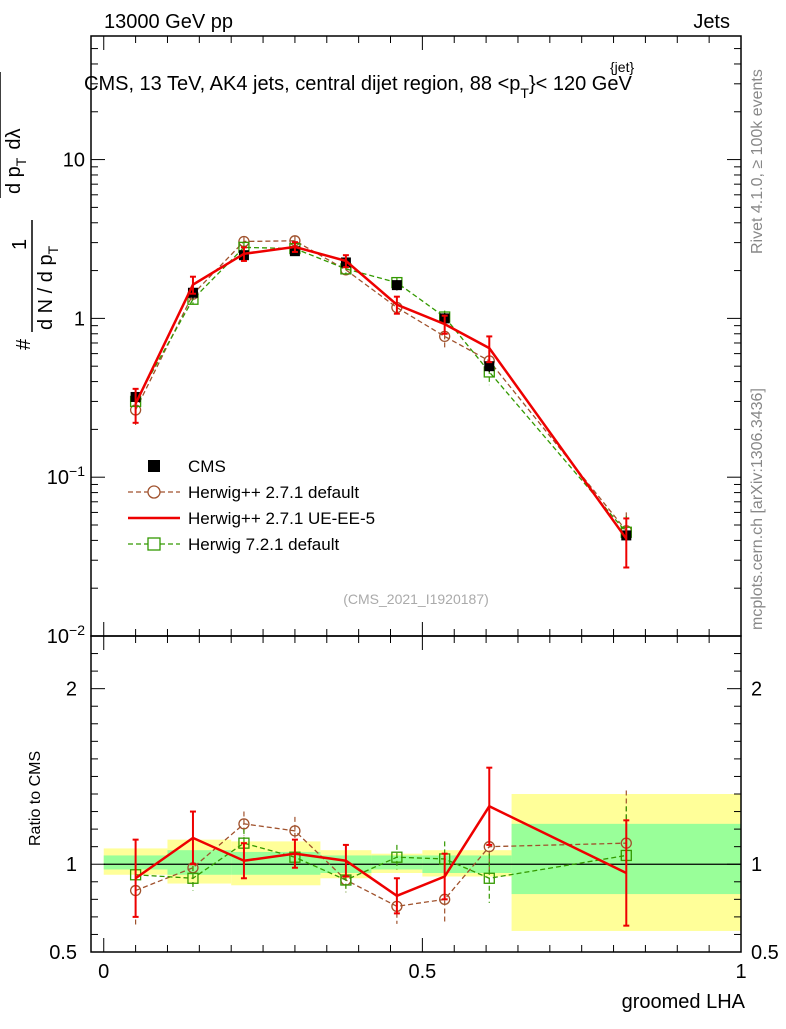 This screenshot has width=786, height=1029. I want to click on ratio-xtick-label: 0, so click(103, 972).